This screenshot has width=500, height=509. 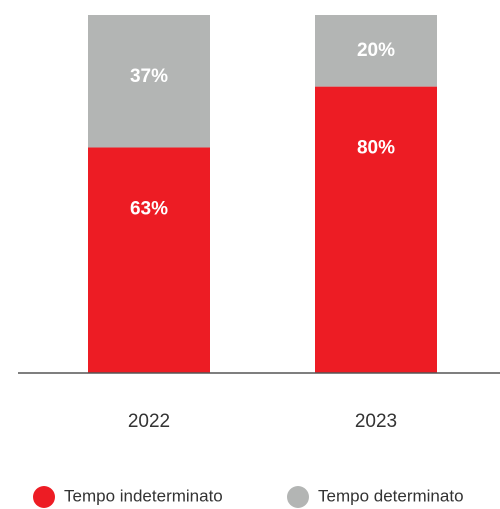 I want to click on value-label: 20%, so click(x=376, y=50).